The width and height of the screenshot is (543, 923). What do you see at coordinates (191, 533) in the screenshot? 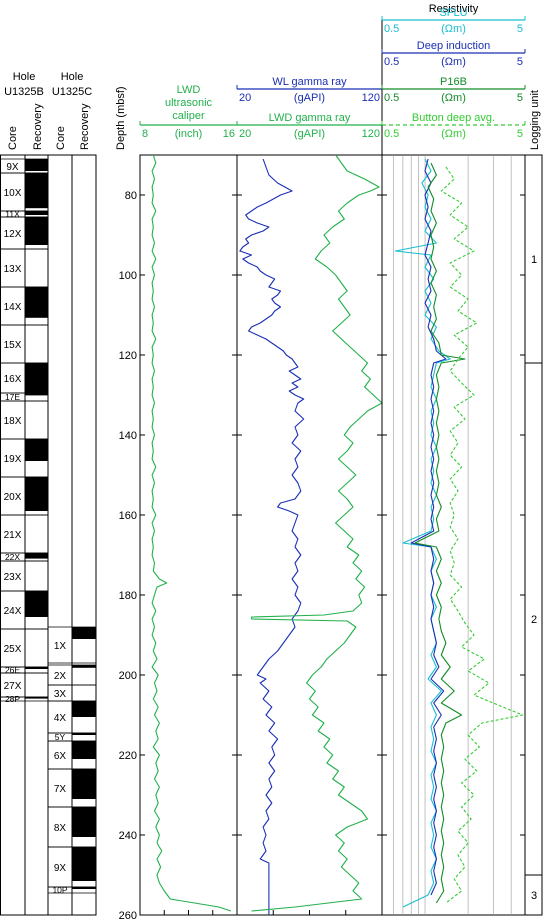
I see `series-lwd-ultrasonic-caliper` at bounding box center [191, 533].